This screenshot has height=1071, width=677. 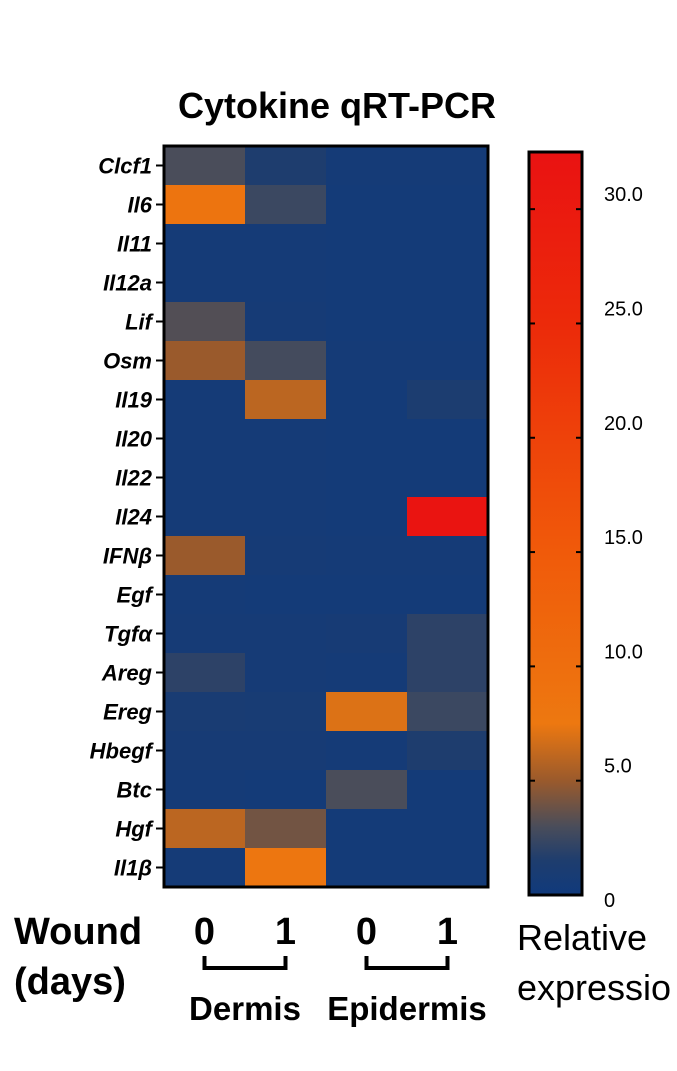 I want to click on row-label: Il1β, so click(x=133, y=868).